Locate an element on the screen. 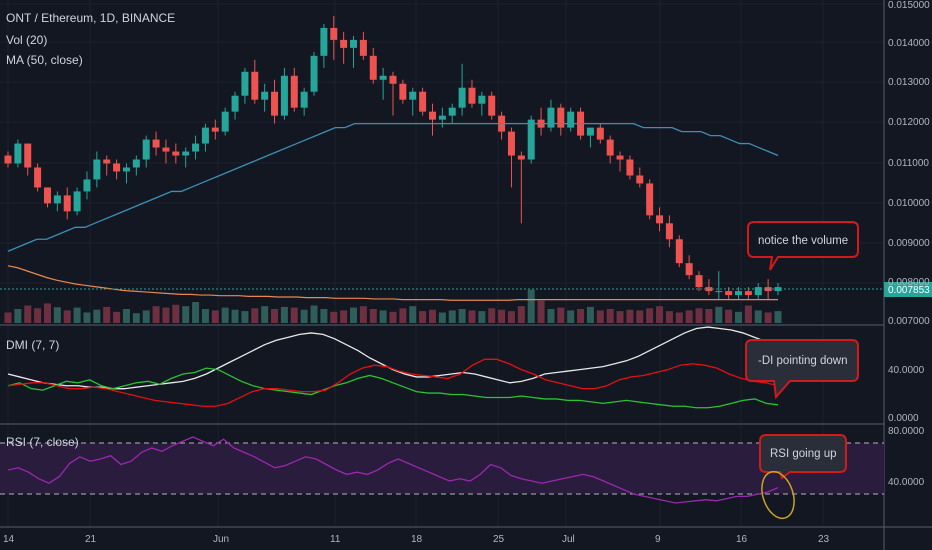 The image size is (932, 550). time-tick: 11 is located at coordinates (335, 539).